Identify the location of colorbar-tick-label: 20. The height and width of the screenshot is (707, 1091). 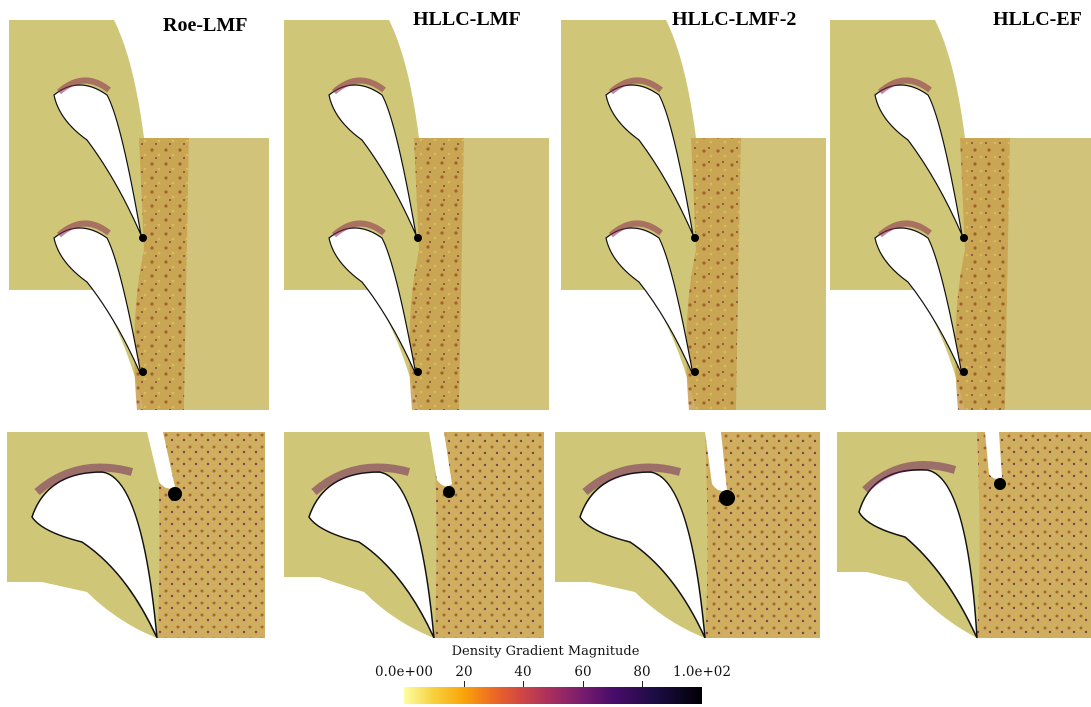
(464, 672).